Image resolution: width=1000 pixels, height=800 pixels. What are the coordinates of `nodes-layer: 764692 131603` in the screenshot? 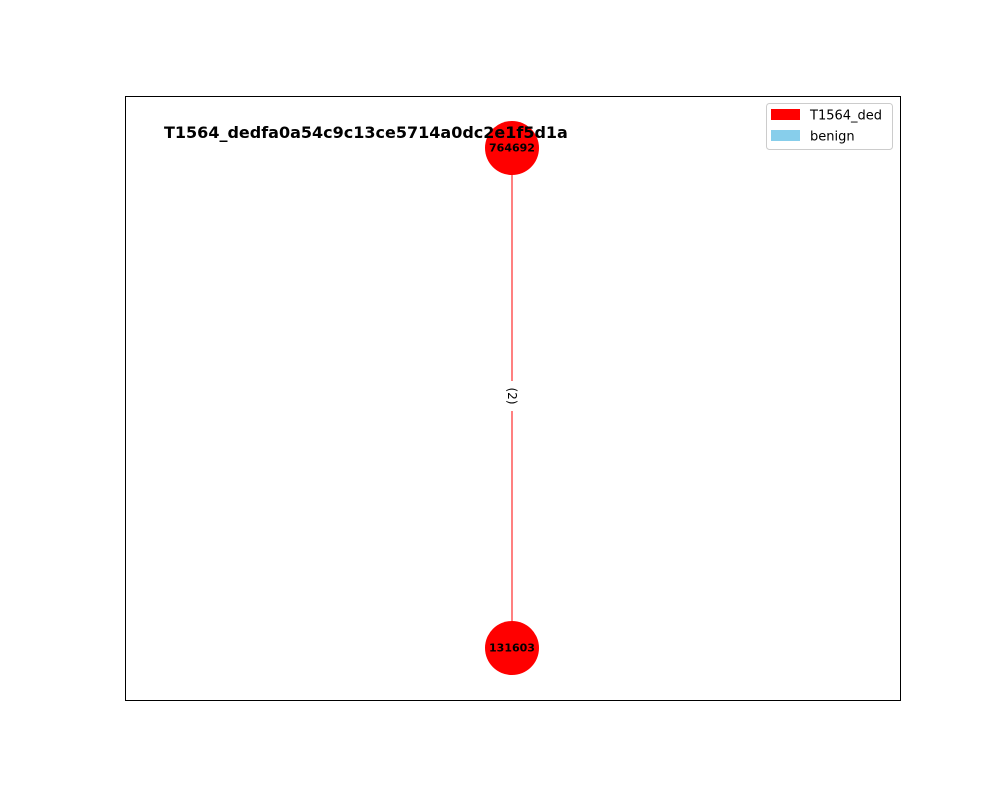 It's located at (512, 398).